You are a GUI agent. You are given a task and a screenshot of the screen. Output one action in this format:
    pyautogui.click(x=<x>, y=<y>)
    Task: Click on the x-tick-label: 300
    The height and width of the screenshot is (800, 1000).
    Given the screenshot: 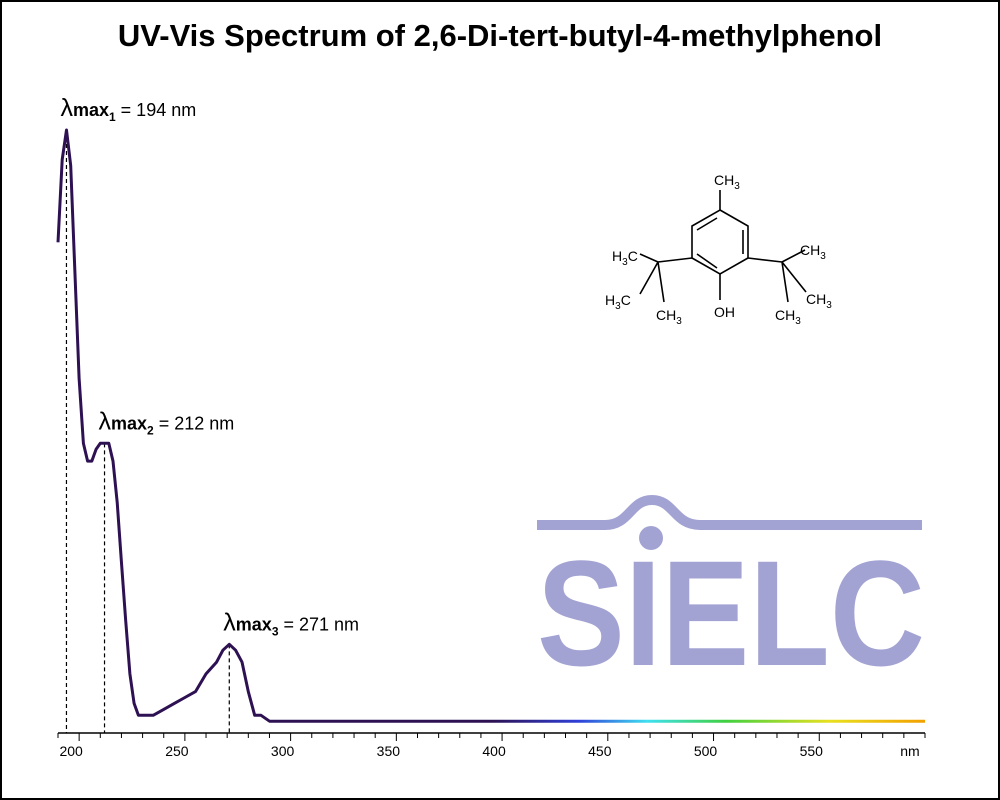 What is the action you would take?
    pyautogui.click(x=283, y=751)
    